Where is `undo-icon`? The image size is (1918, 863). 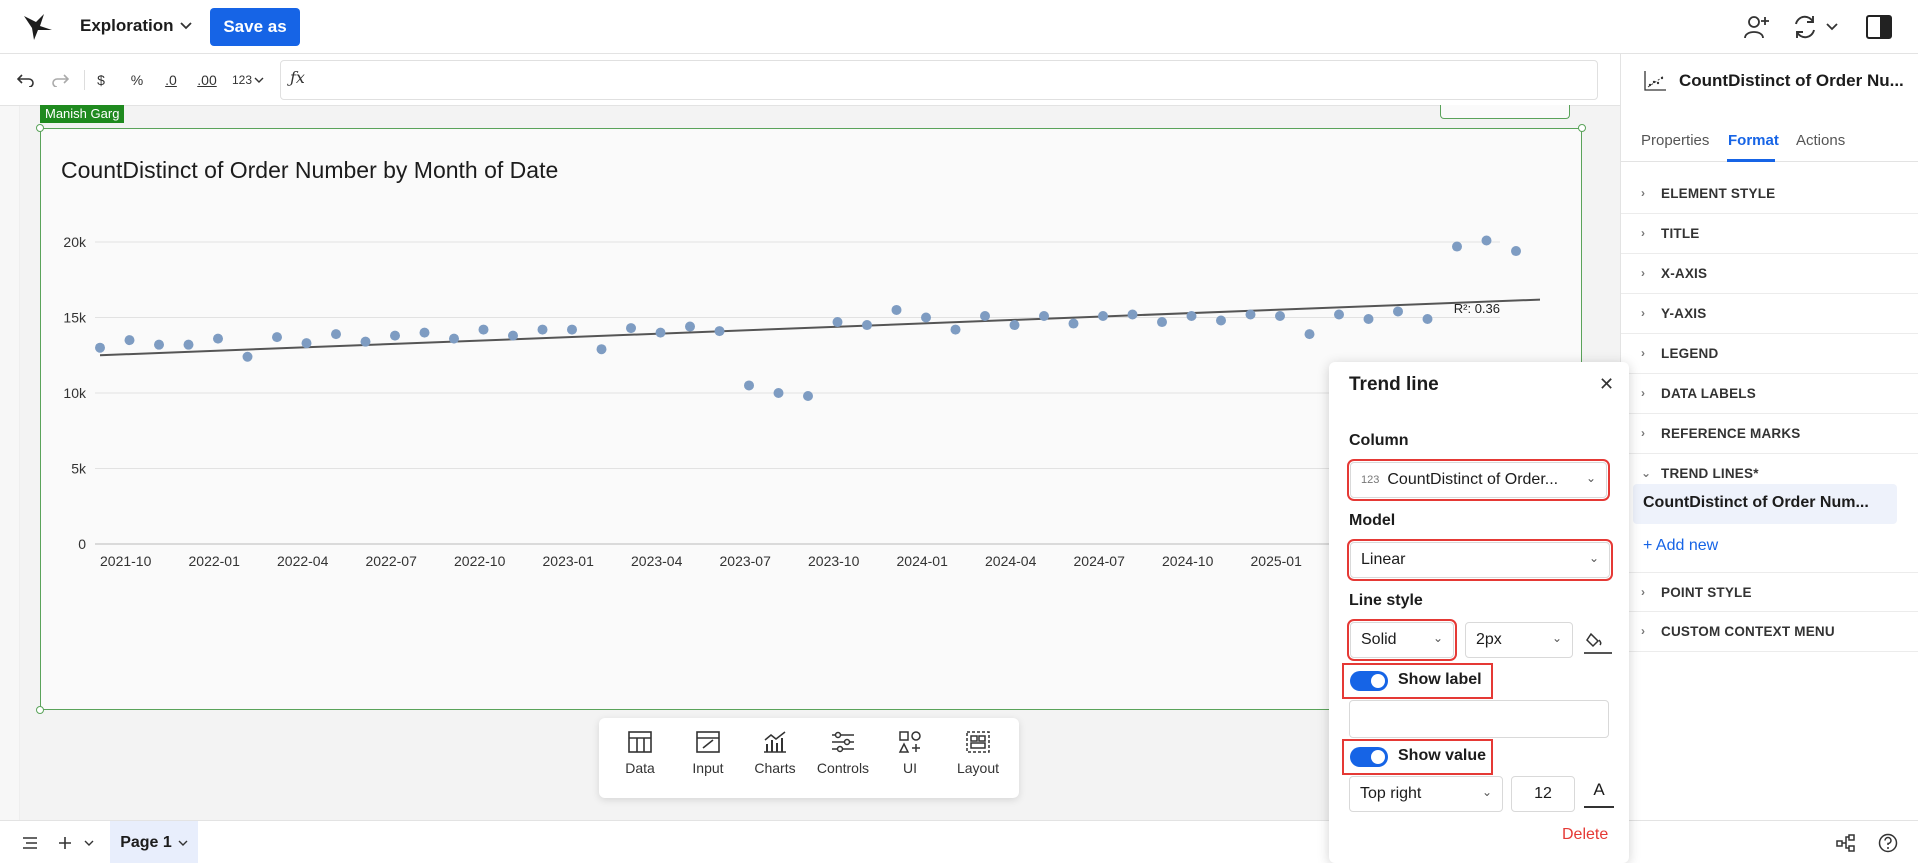 undo-icon is located at coordinates (26, 80).